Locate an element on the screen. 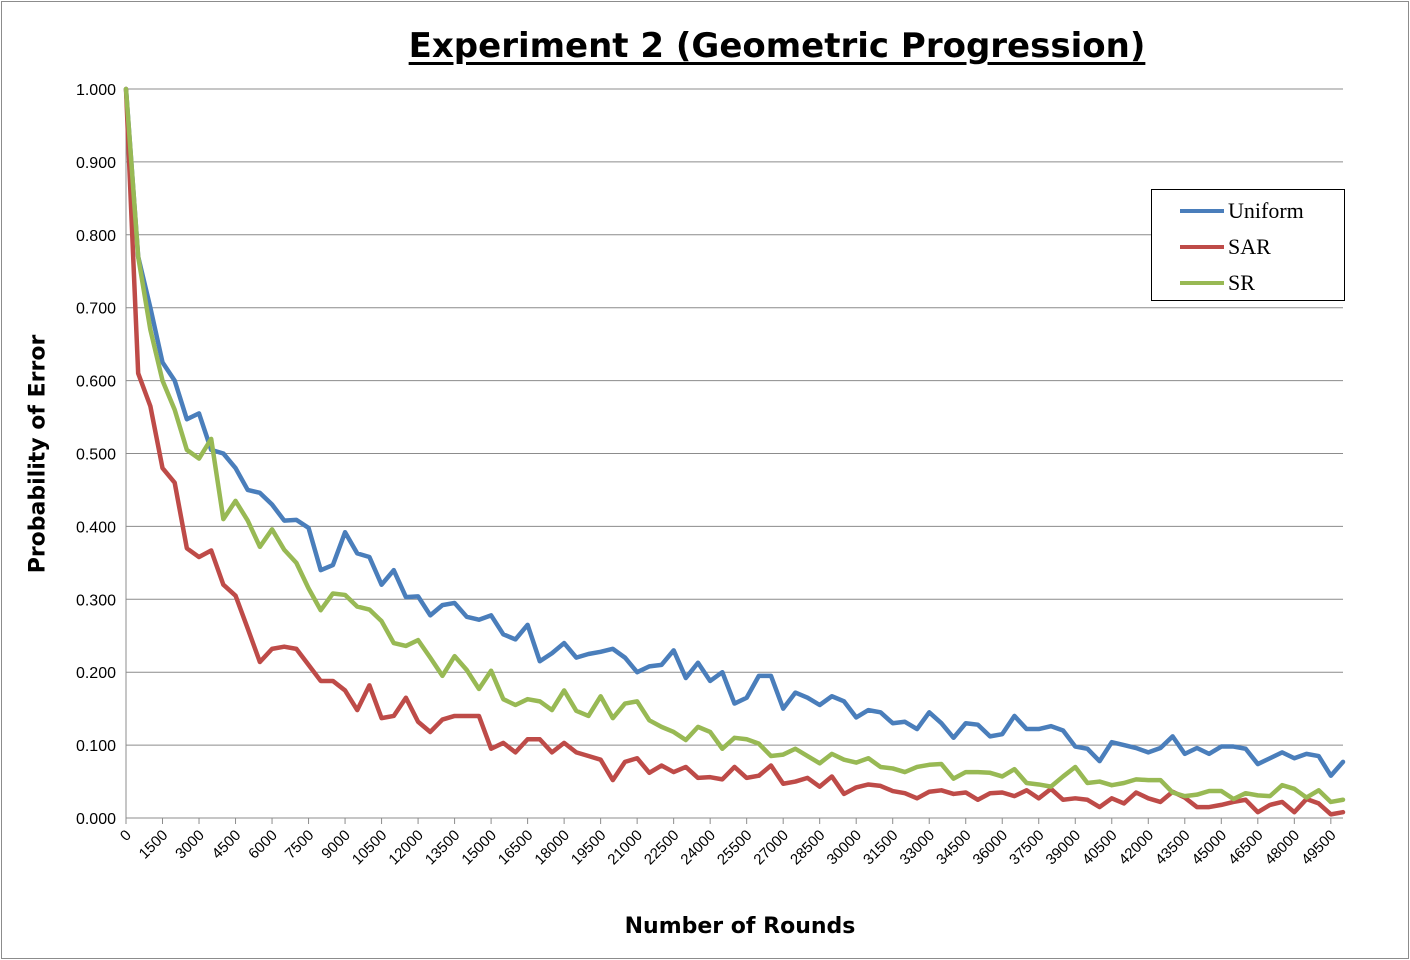  legend-swatch-sar is located at coordinates (1202, 247).